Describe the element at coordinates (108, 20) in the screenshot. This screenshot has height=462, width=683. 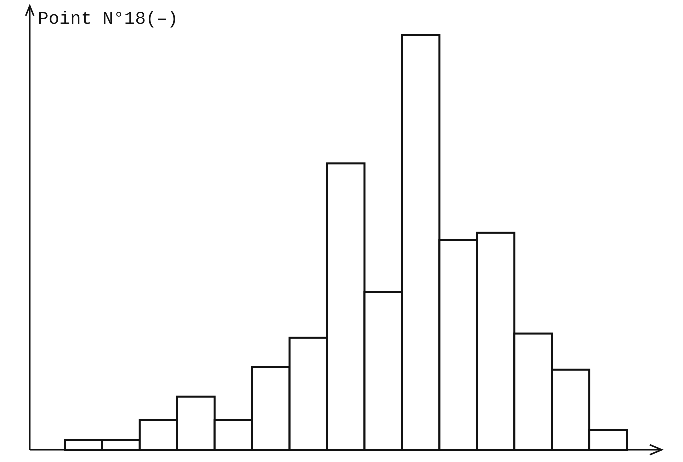
I see `chart-title: Point N°18(–)` at that location.